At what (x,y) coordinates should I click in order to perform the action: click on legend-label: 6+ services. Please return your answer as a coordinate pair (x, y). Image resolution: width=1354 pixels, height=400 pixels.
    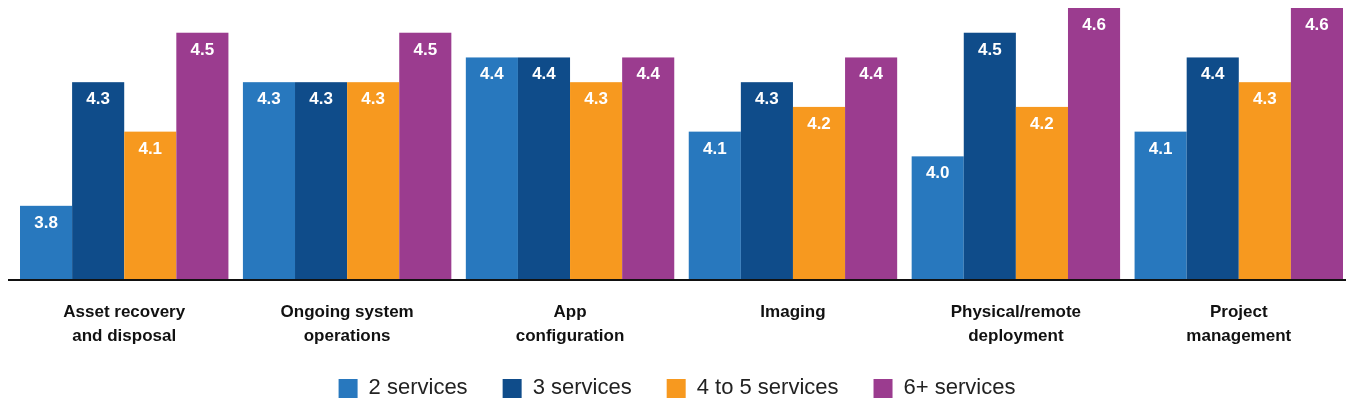
    Looking at the image, I should click on (959, 386).